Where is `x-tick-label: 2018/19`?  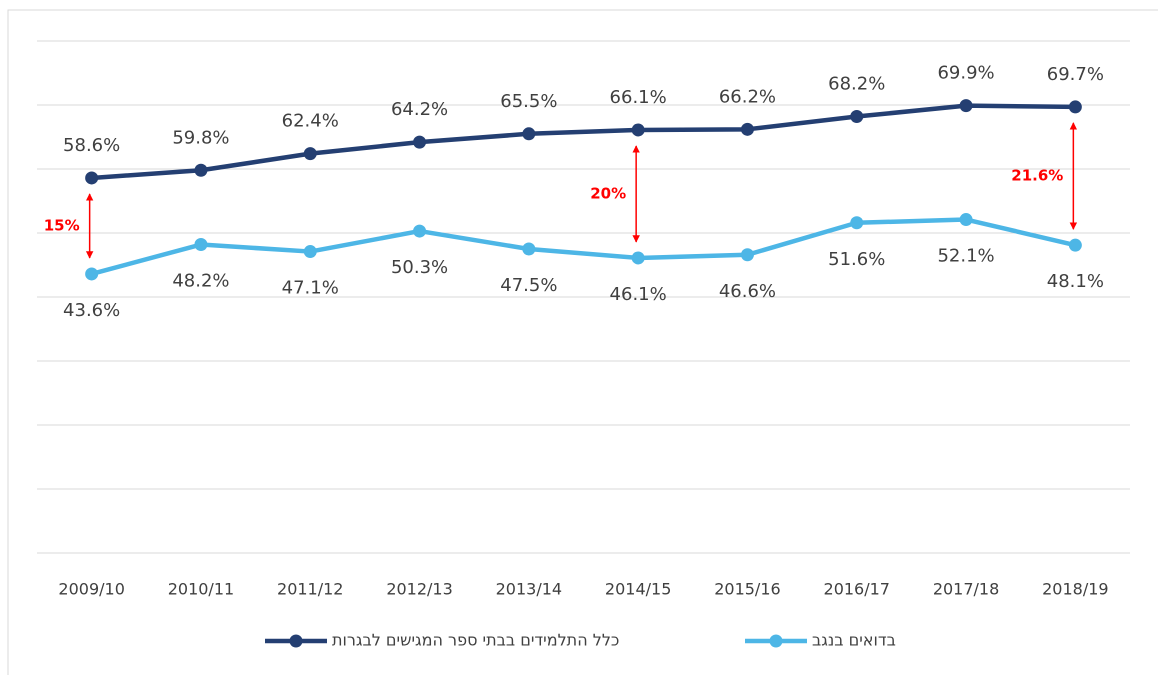 x-tick-label: 2018/19 is located at coordinates (1075, 589).